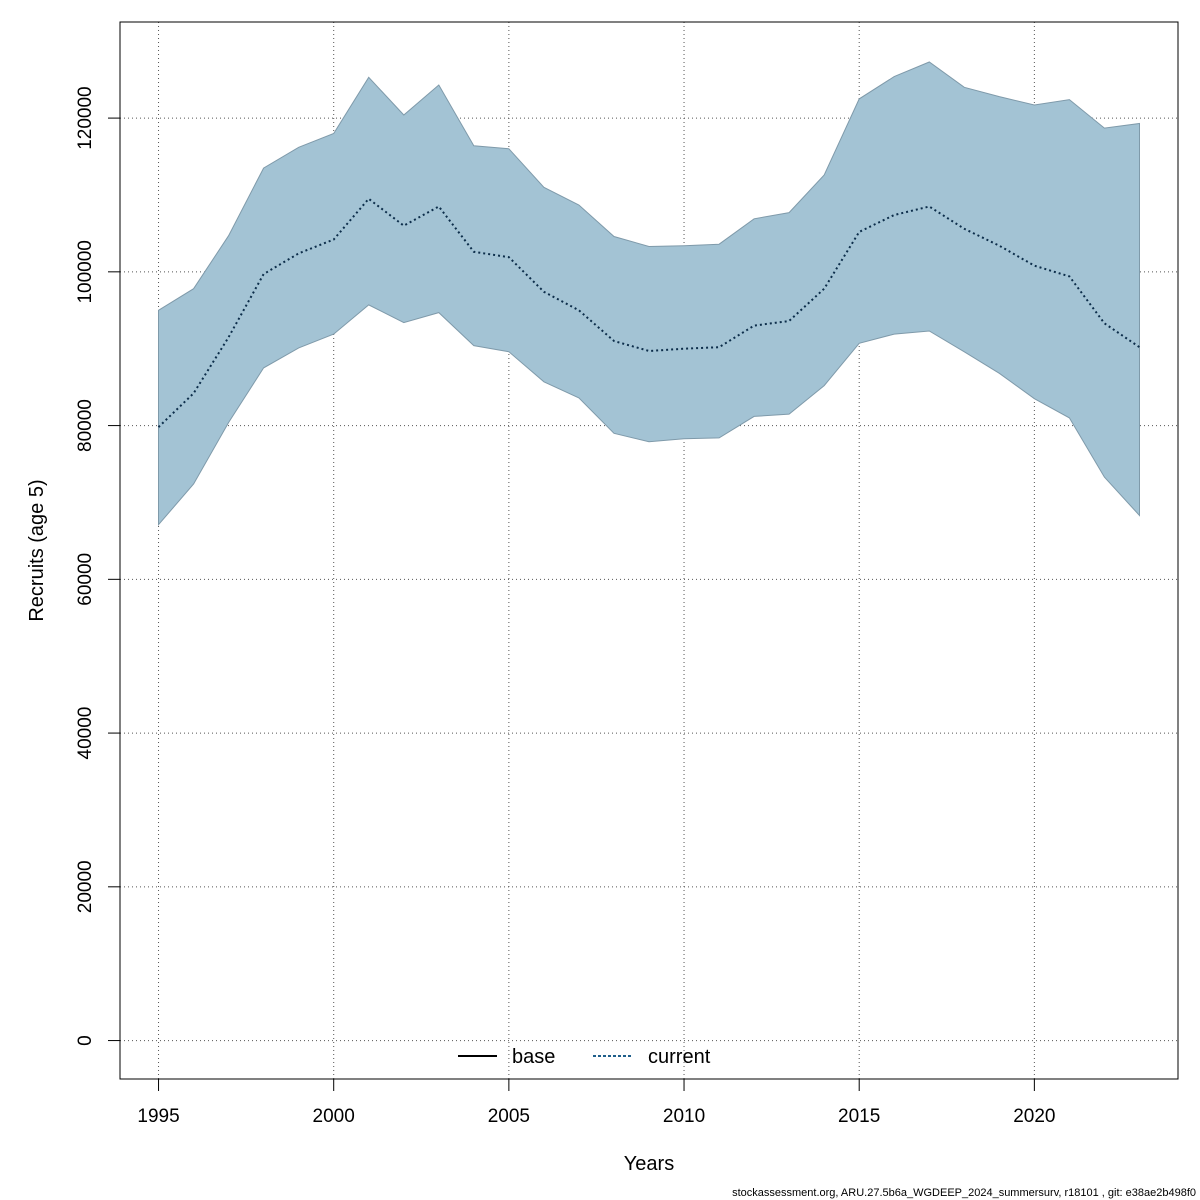 Image resolution: width=1200 pixels, height=1200 pixels. Describe the element at coordinates (85, 733) in the screenshot. I see `y-tick-label: 40000` at that location.